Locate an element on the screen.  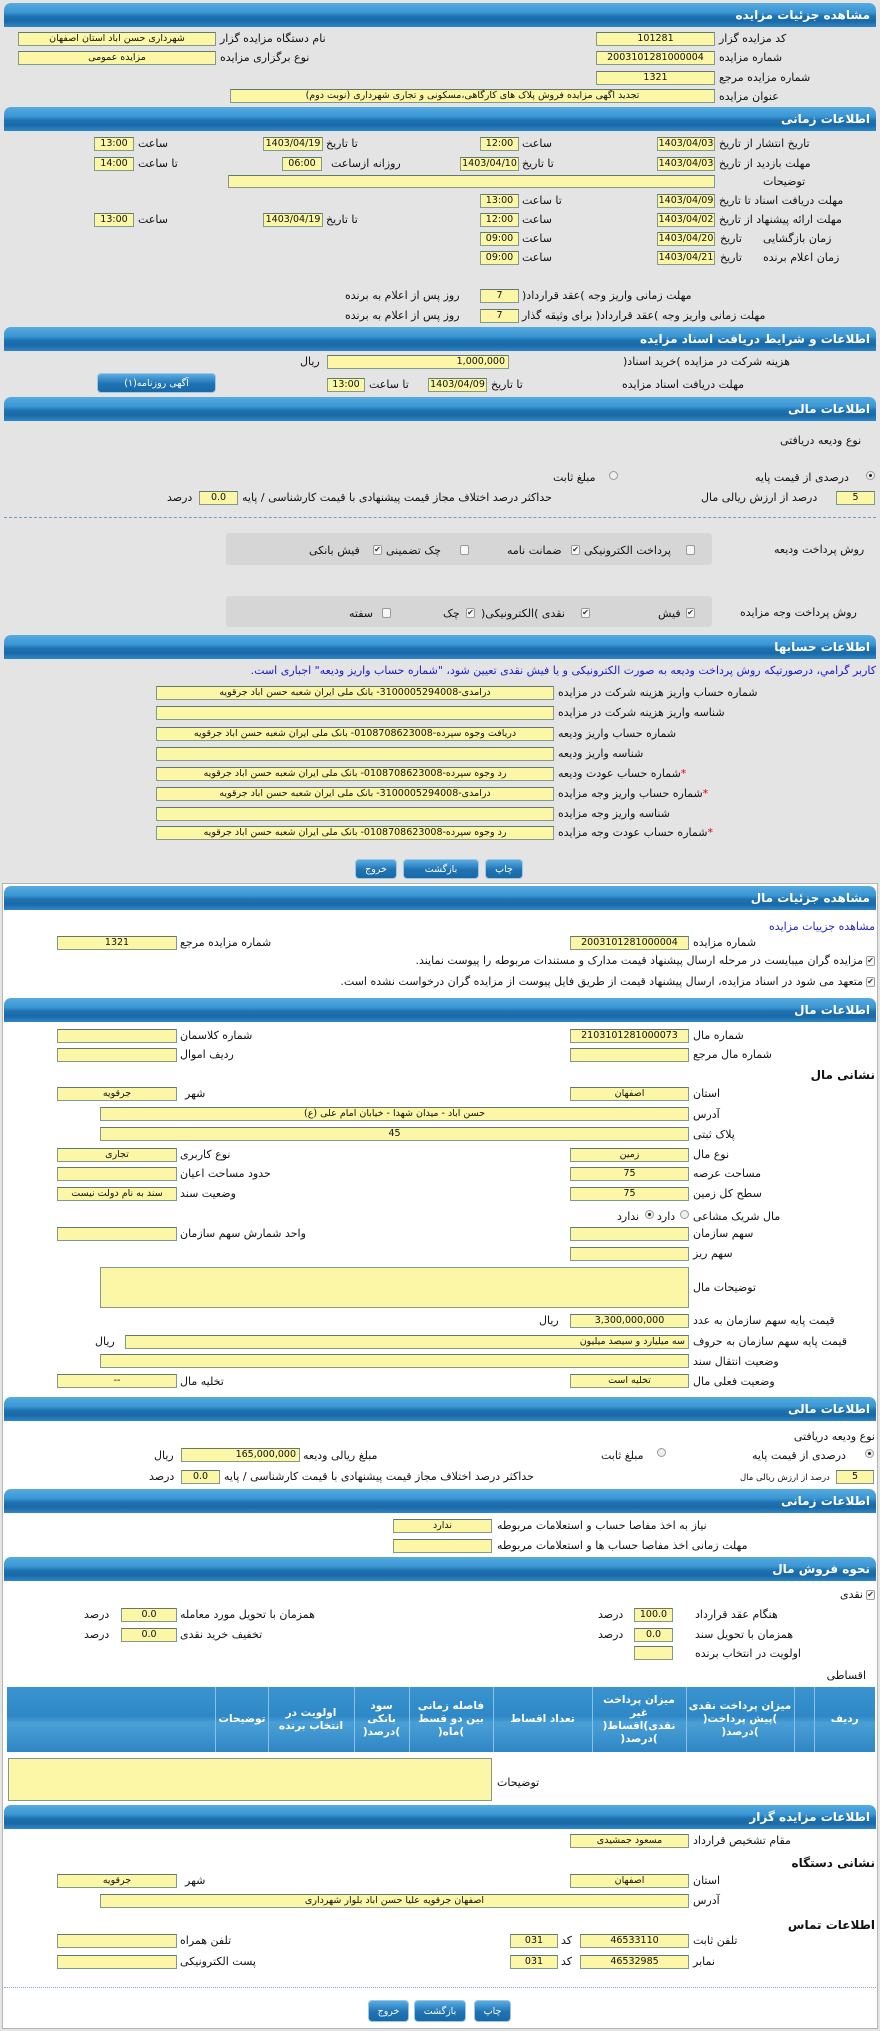
exit-button: خروج is located at coordinates (376, 869).